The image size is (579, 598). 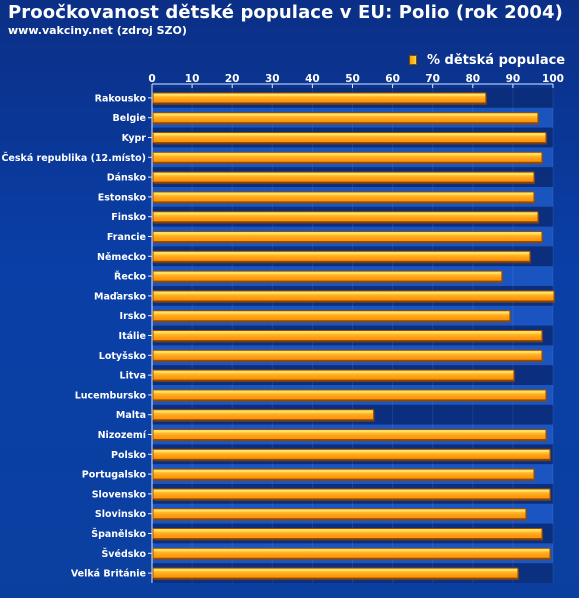 I want to click on x-tick-label: 70, so click(x=432, y=79).